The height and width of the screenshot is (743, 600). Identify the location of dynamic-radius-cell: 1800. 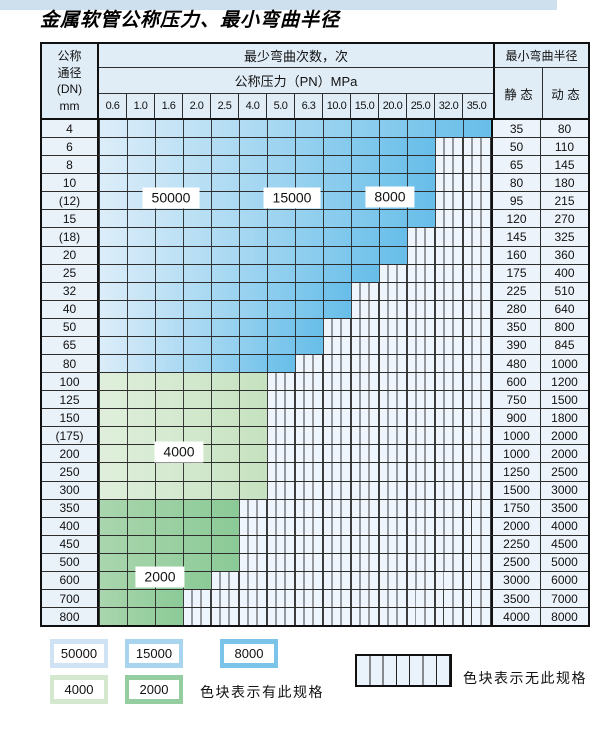
(564, 418).